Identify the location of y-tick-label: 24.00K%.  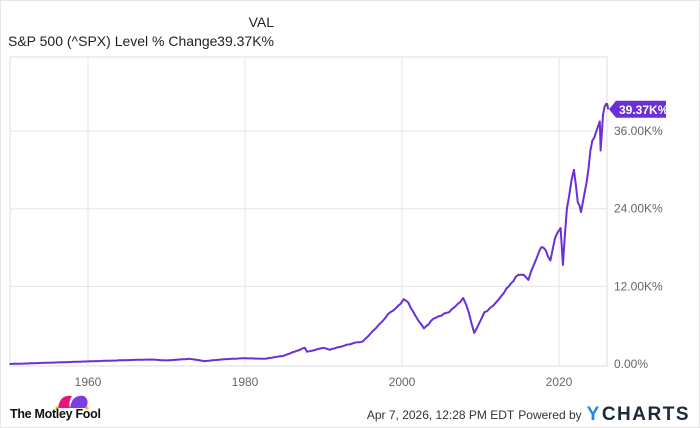
(638, 209).